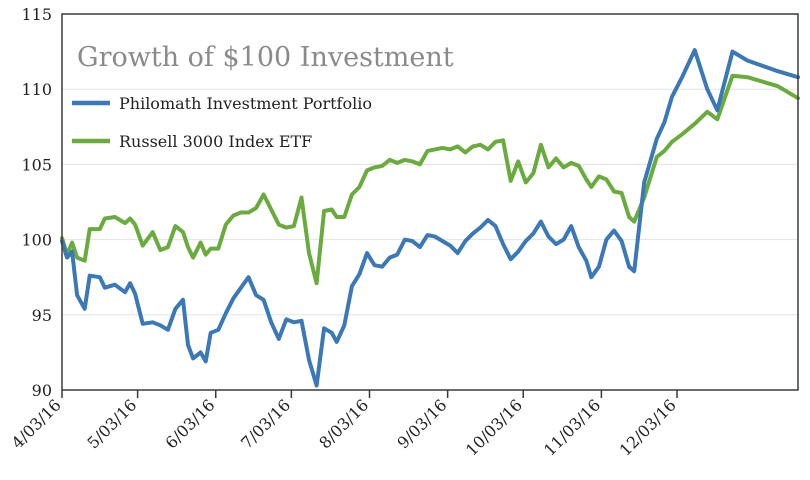 The height and width of the screenshot is (480, 810). Describe the element at coordinates (36, 89) in the screenshot. I see `y-tick-label: 110` at that location.